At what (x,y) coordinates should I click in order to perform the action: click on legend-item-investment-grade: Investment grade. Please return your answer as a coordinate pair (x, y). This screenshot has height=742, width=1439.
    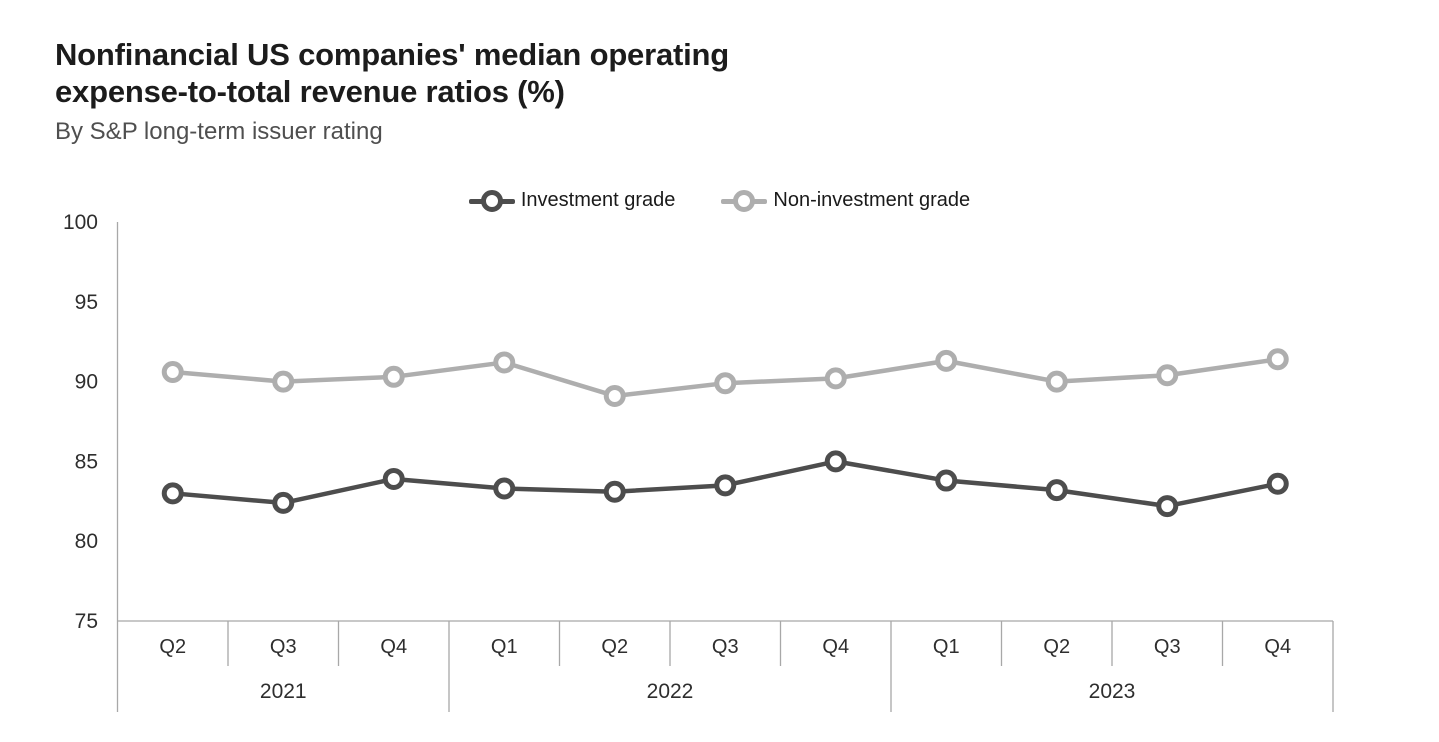
    Looking at the image, I should click on (572, 200).